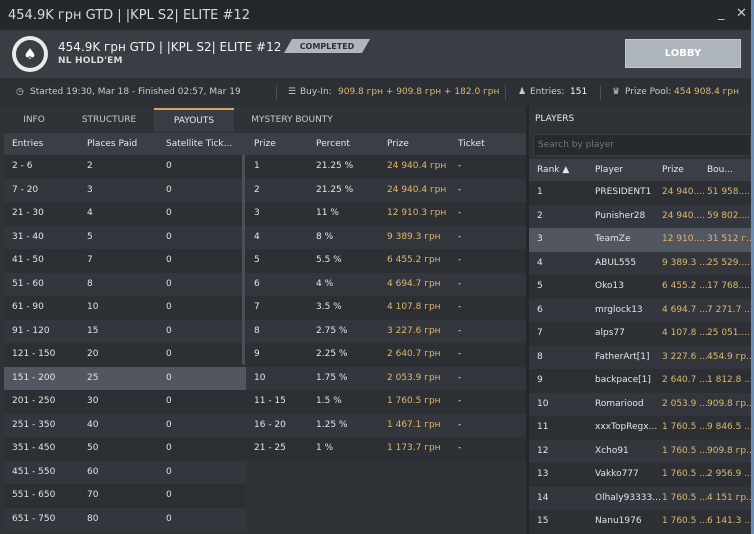 The width and height of the screenshot is (754, 534). Describe the element at coordinates (325, 448) in the screenshot. I see `percent-cell: 1 %` at that location.